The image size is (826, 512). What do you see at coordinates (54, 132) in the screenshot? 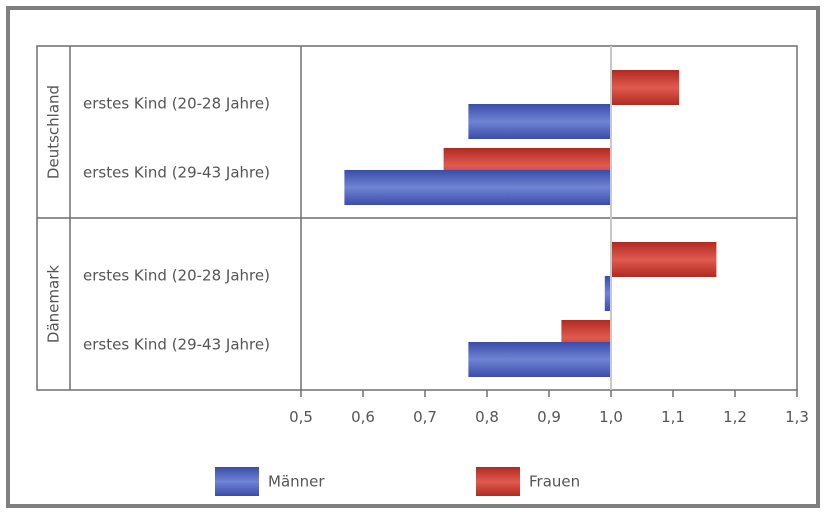
I see `group-label: Deutschland` at bounding box center [54, 132].